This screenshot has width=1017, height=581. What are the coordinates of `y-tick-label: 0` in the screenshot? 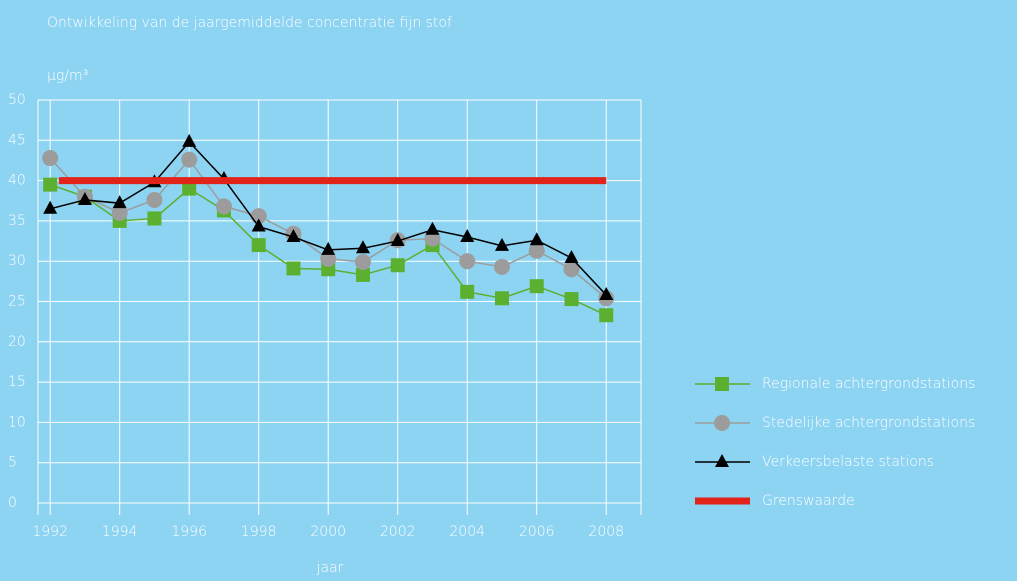 It's located at (12, 503).